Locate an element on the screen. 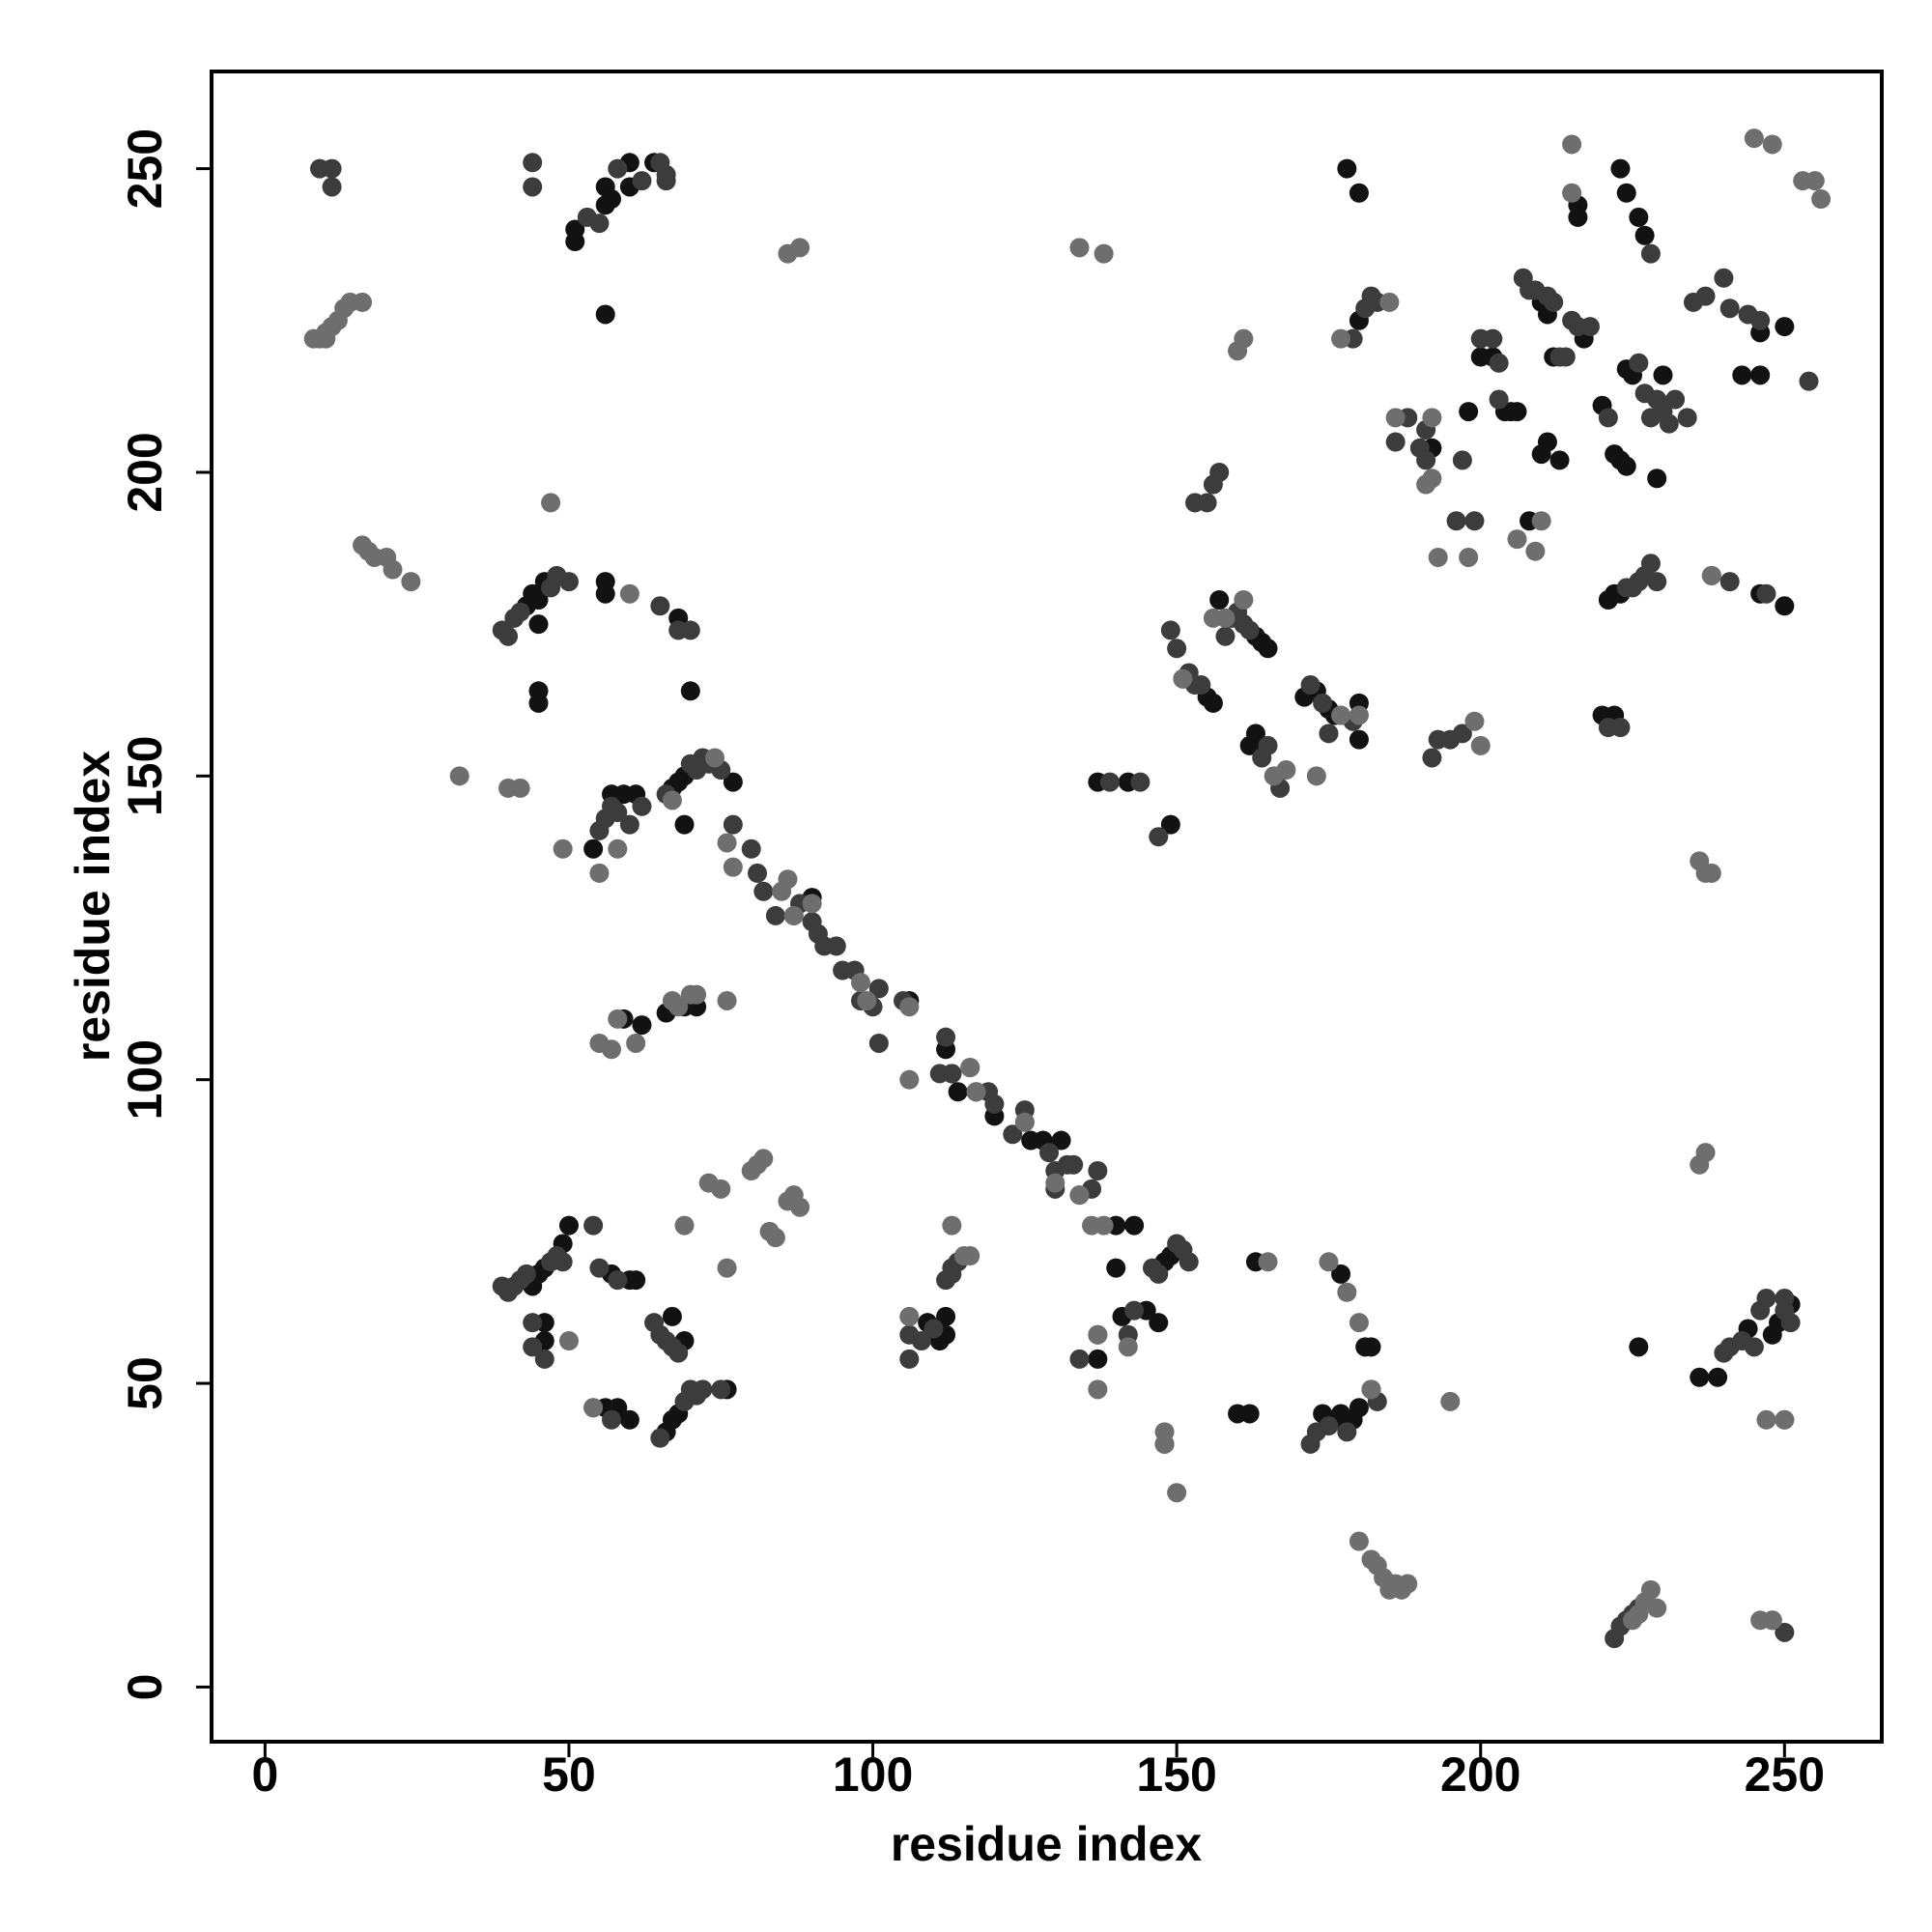 The image size is (1932, 1932). y-tick-label: 150 is located at coordinates (145, 776).